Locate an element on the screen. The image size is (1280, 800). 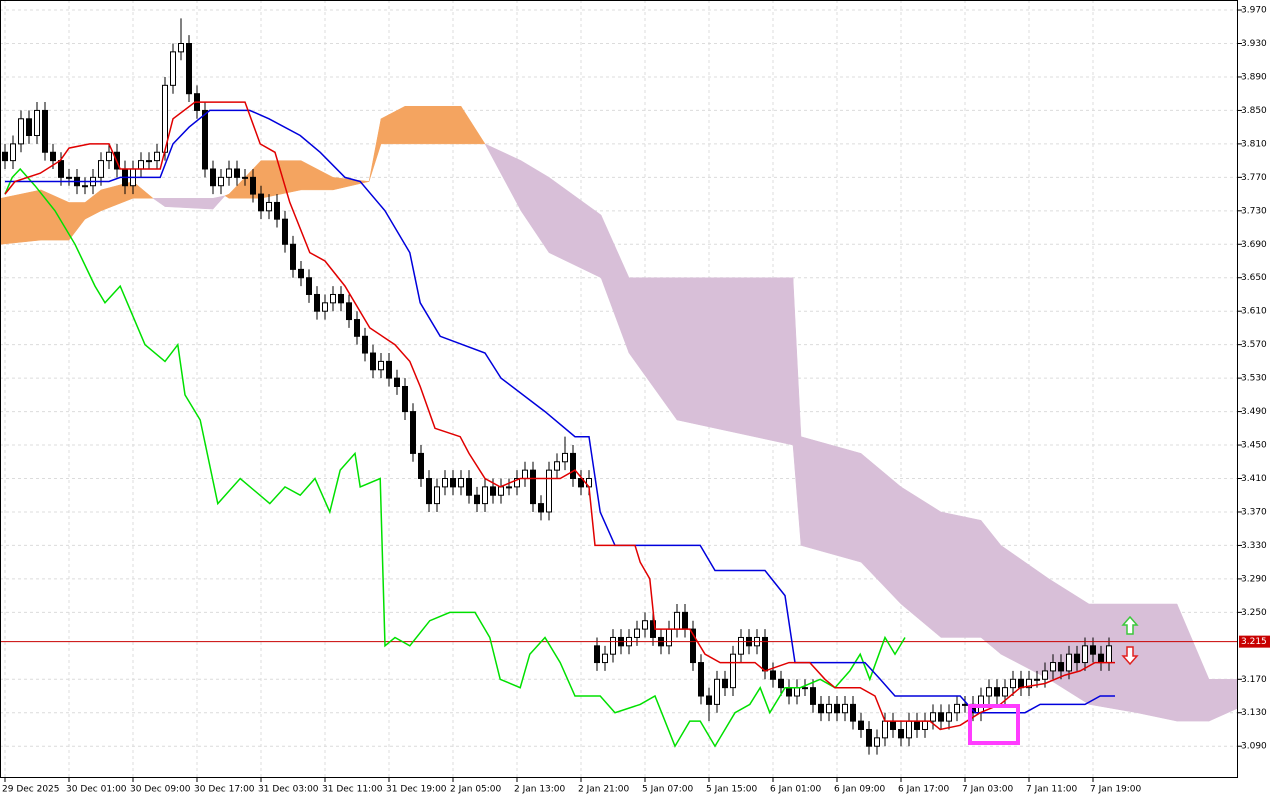
x-tick-label: 7 Jan 11:00 is located at coordinates (1052, 790).